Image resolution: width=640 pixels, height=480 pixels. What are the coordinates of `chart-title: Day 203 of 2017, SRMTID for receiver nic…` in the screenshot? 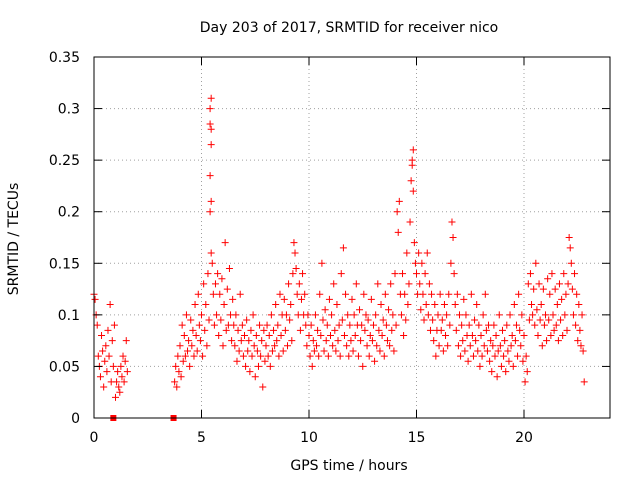 It's located at (349, 28).